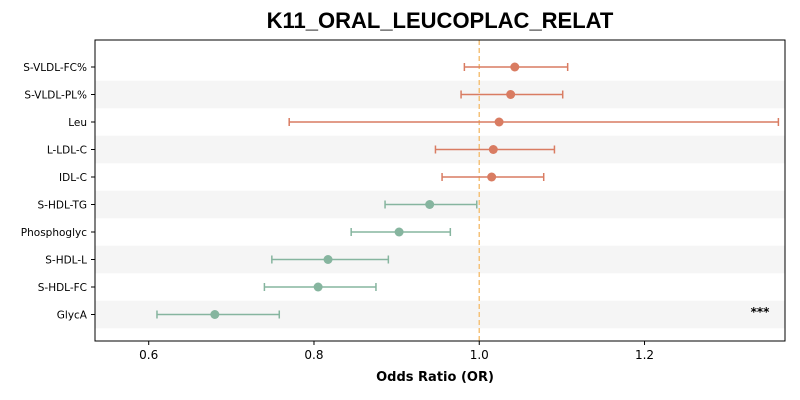 The width and height of the screenshot is (800, 400). I want to click on interval-phosphoglyc, so click(401, 232).